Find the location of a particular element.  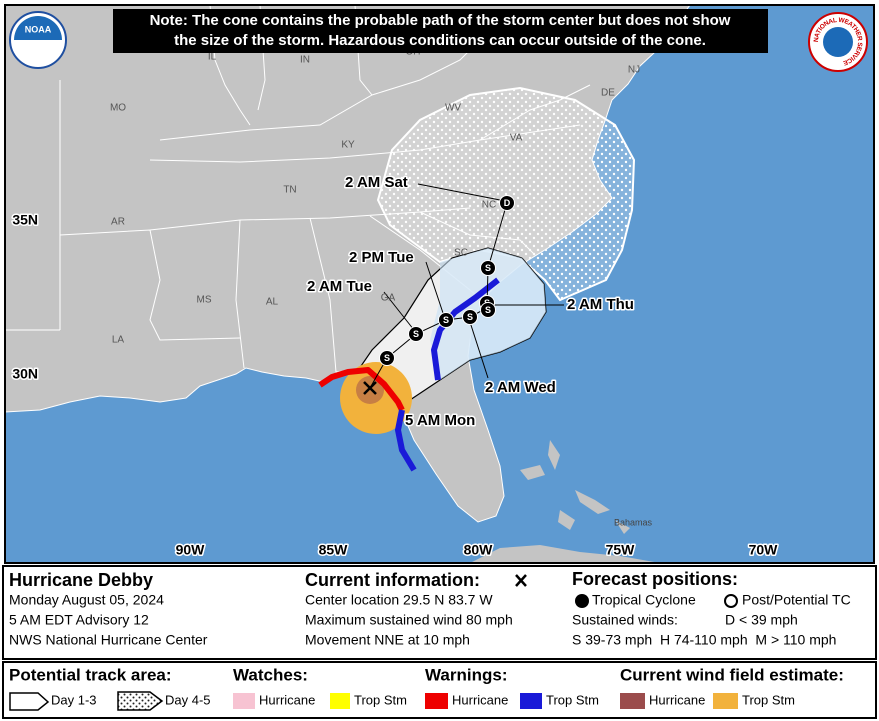

legend-watch-item: Hurricane is located at coordinates (287, 699).